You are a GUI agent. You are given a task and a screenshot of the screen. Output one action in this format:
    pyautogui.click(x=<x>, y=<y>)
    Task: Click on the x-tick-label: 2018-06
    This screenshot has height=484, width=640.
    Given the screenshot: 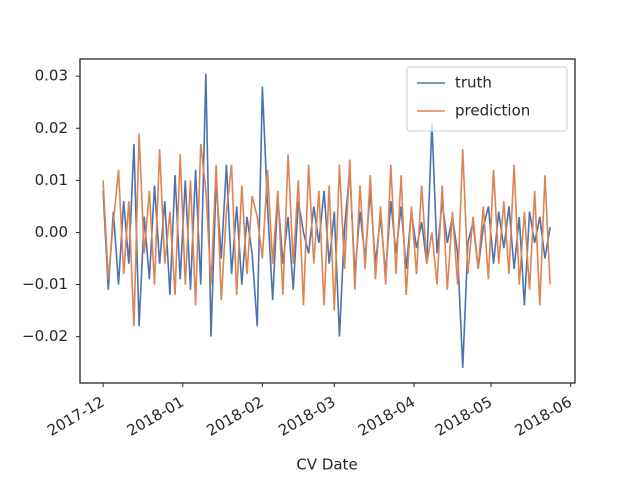 What is the action you would take?
    pyautogui.click(x=543, y=416)
    